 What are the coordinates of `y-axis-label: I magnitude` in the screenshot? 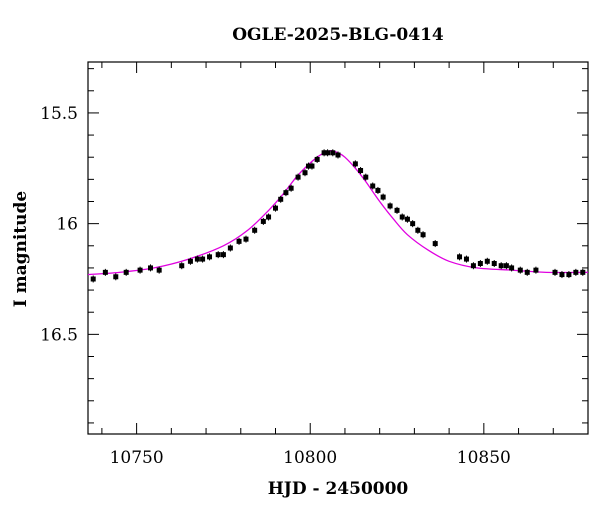 It's located at (21, 249).